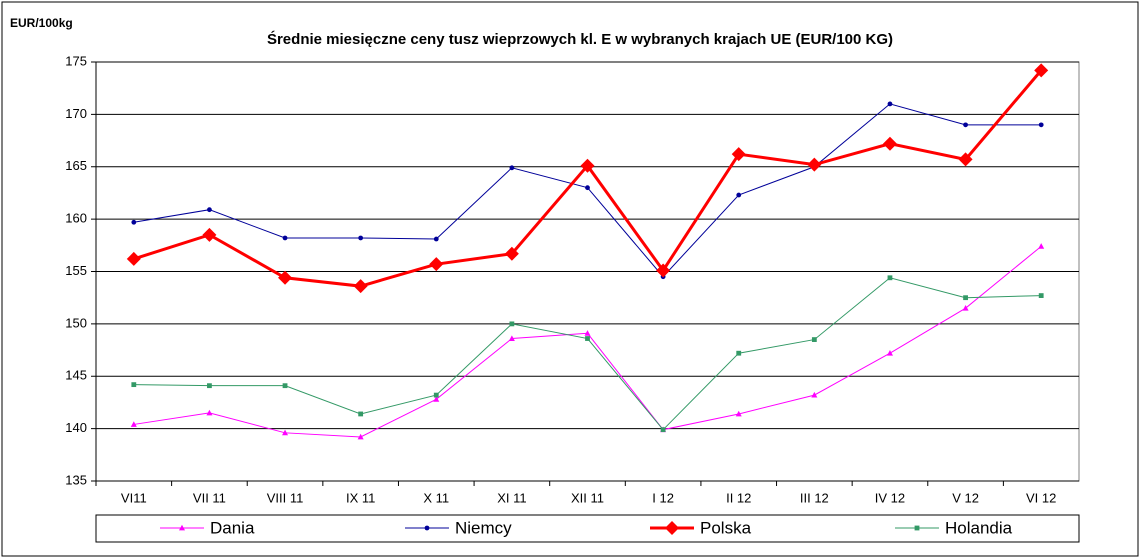 The image size is (1141, 559). Describe the element at coordinates (511, 497) in the screenshot. I see `x-tick-label: XI 11` at that location.